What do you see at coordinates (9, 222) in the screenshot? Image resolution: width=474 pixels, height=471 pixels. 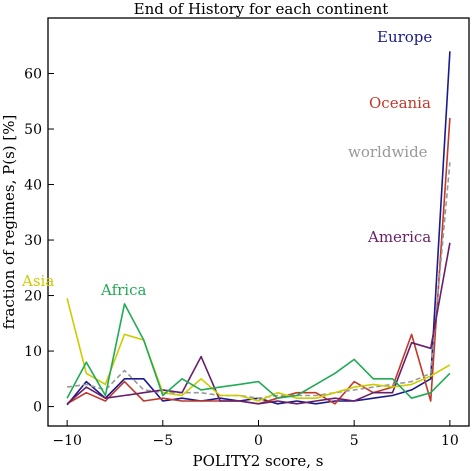 I see `y-axis-label: fraction of regimes, P(s) [%]` at bounding box center [9, 222].